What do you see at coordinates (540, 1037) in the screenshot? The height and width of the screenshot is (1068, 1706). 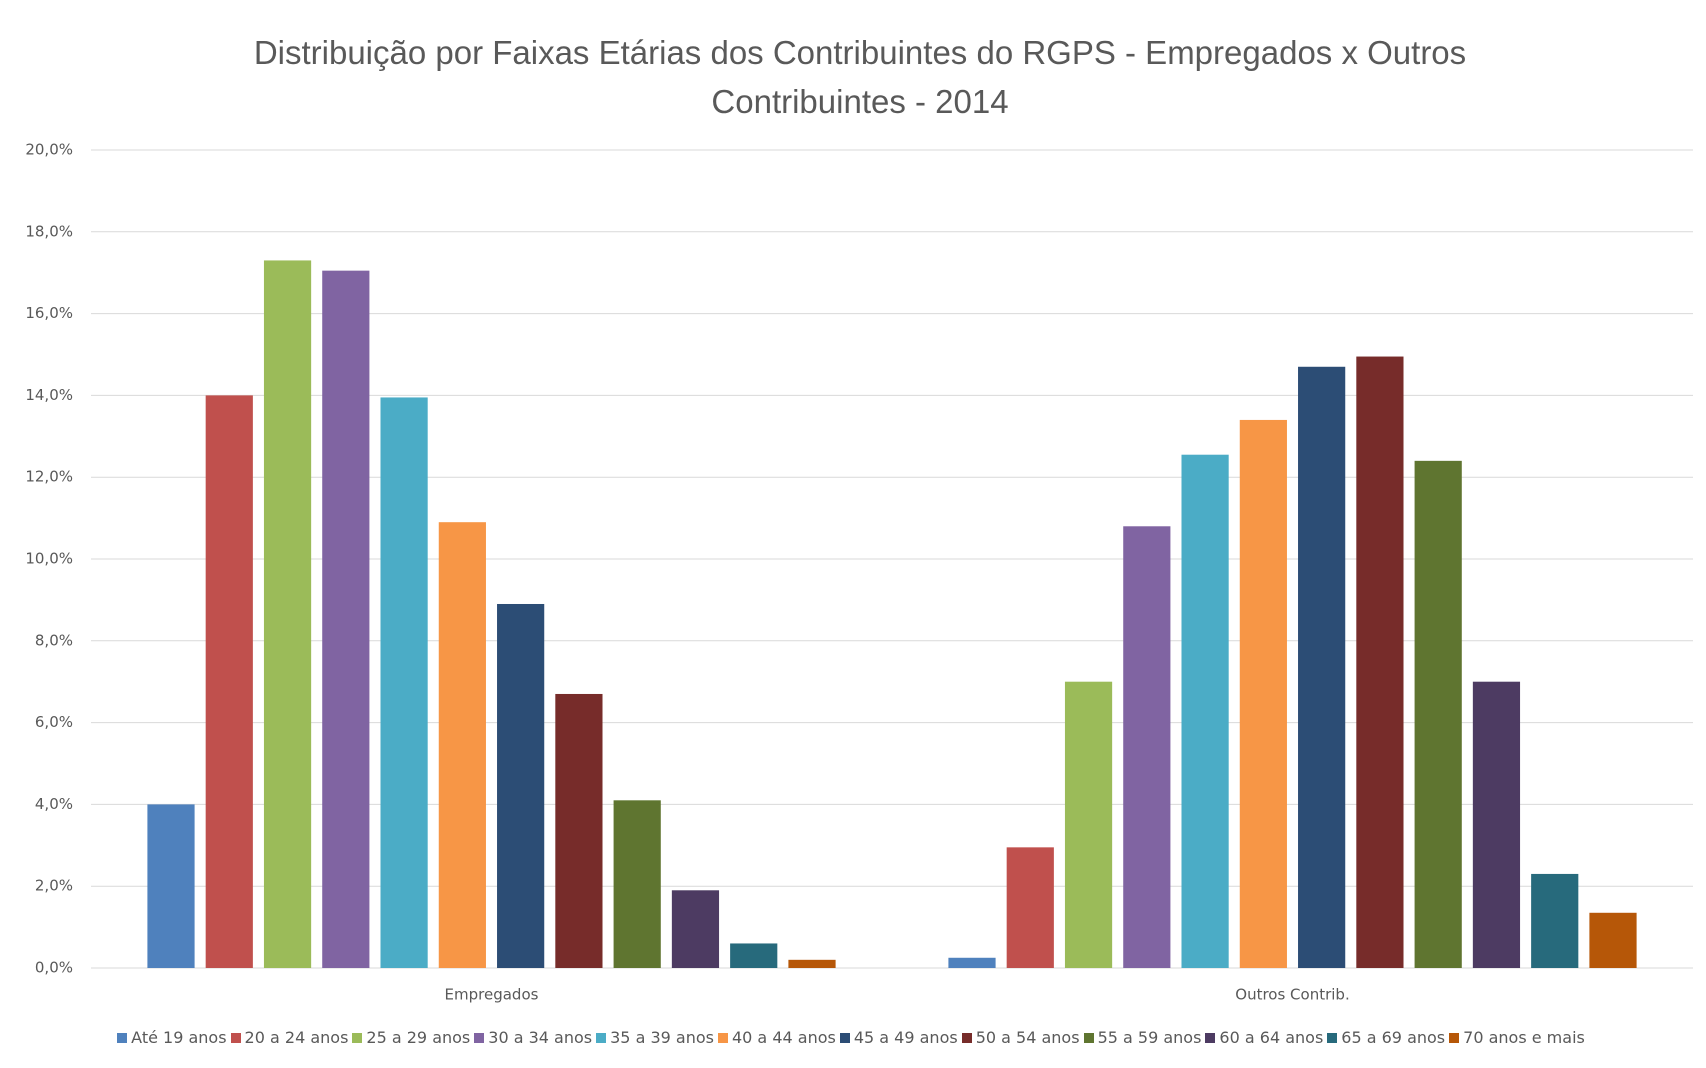 I see `legend-label: 30 a 34 anos` at bounding box center [540, 1037].